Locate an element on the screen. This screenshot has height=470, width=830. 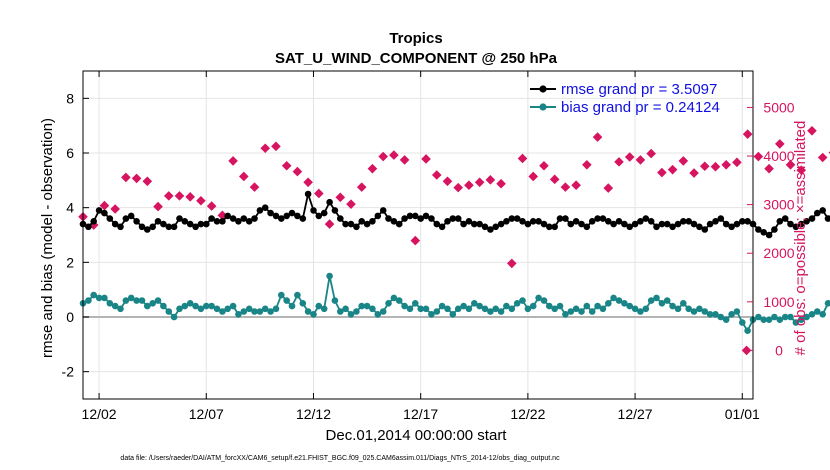
y-left-tick-label-5: 8 is located at coordinates (70, 98).